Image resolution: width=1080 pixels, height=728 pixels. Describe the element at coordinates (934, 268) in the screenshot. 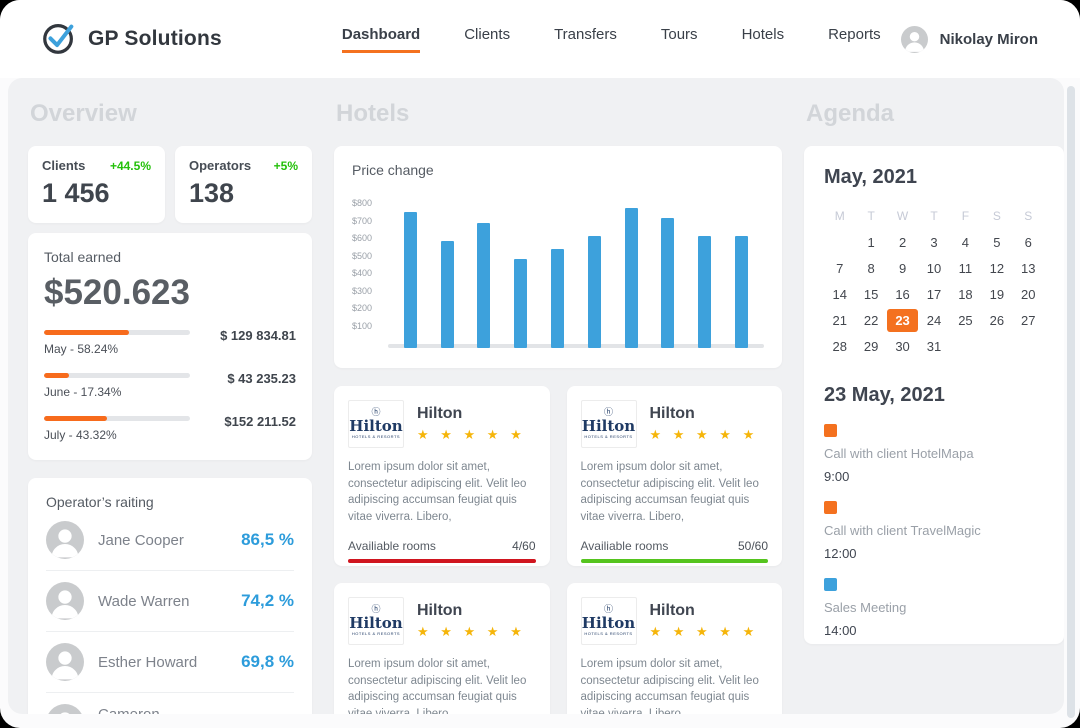

I see `calendar-day: 10` at that location.